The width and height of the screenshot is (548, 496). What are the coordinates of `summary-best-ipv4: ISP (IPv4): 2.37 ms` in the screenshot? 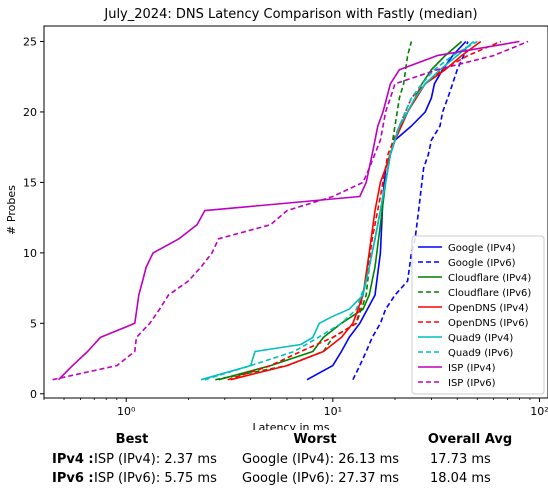 It's located at (155, 459).